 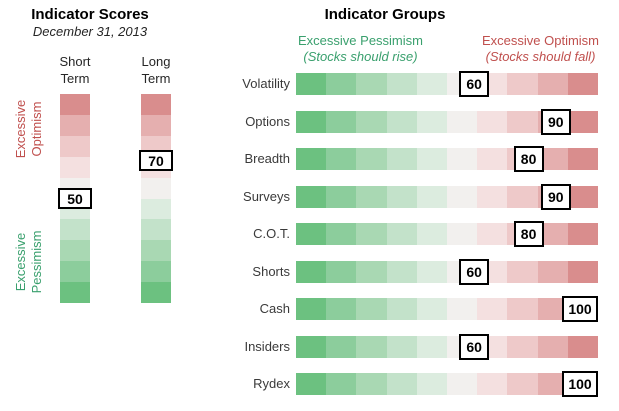 I want to click on optimism-header: Excessive Optimism (Stocks should fall), so click(x=540, y=49).